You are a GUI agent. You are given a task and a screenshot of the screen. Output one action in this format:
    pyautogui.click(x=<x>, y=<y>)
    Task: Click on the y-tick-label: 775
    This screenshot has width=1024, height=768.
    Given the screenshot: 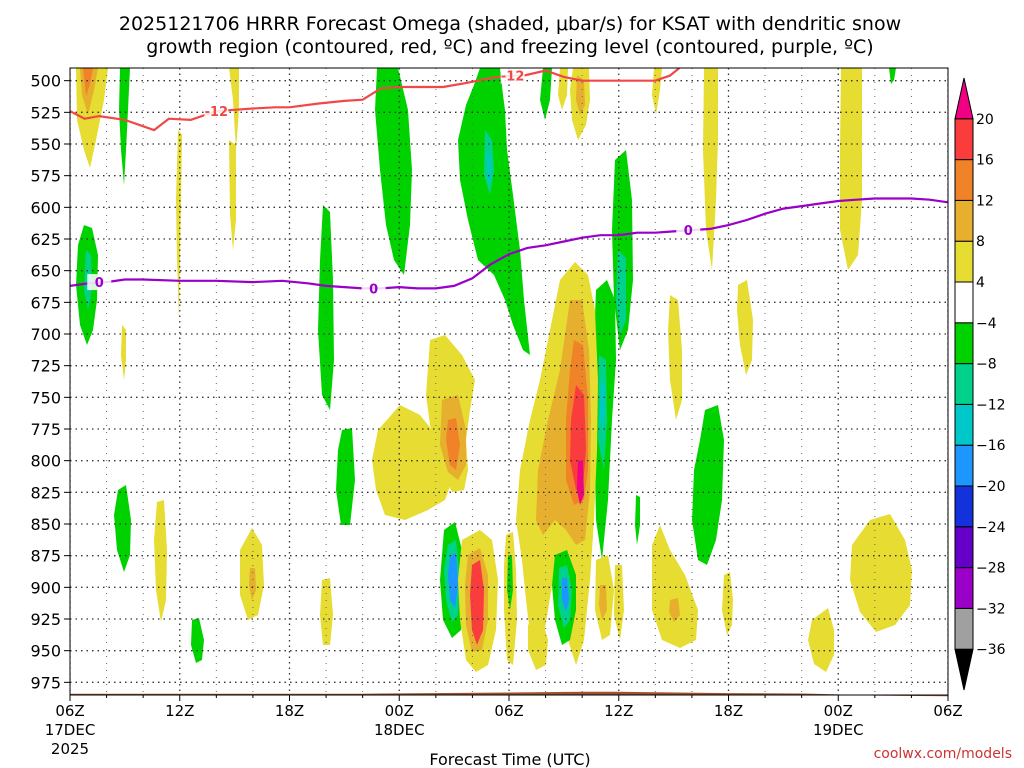 What is the action you would take?
    pyautogui.click(x=45, y=429)
    